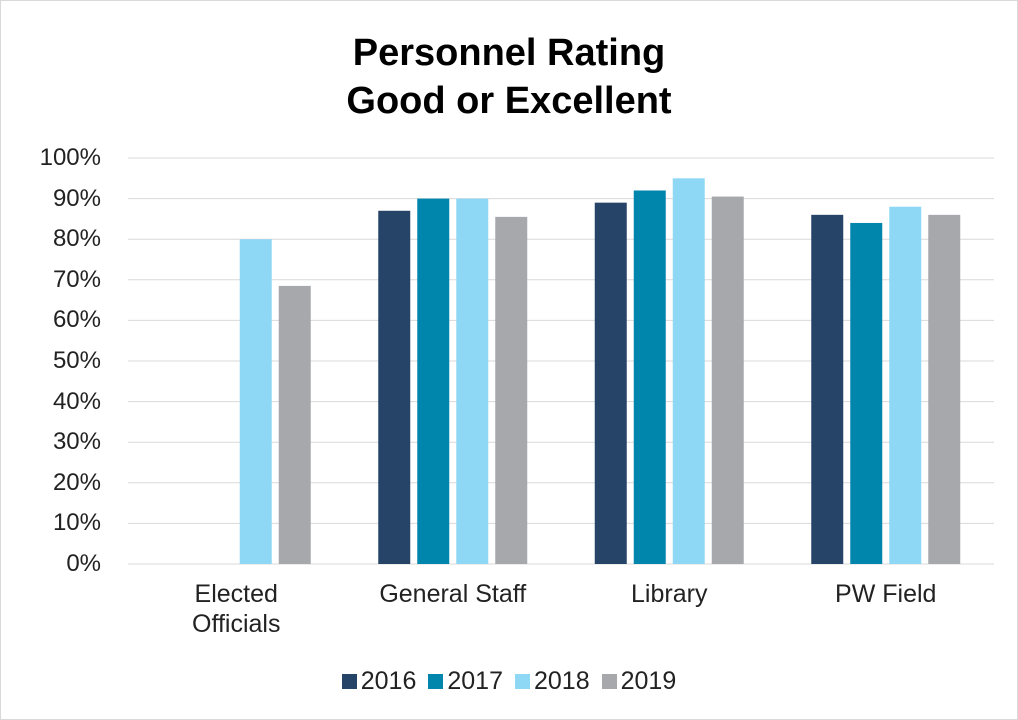  What do you see at coordinates (76, 239) in the screenshot?
I see `y-tick-label: 80%` at bounding box center [76, 239].